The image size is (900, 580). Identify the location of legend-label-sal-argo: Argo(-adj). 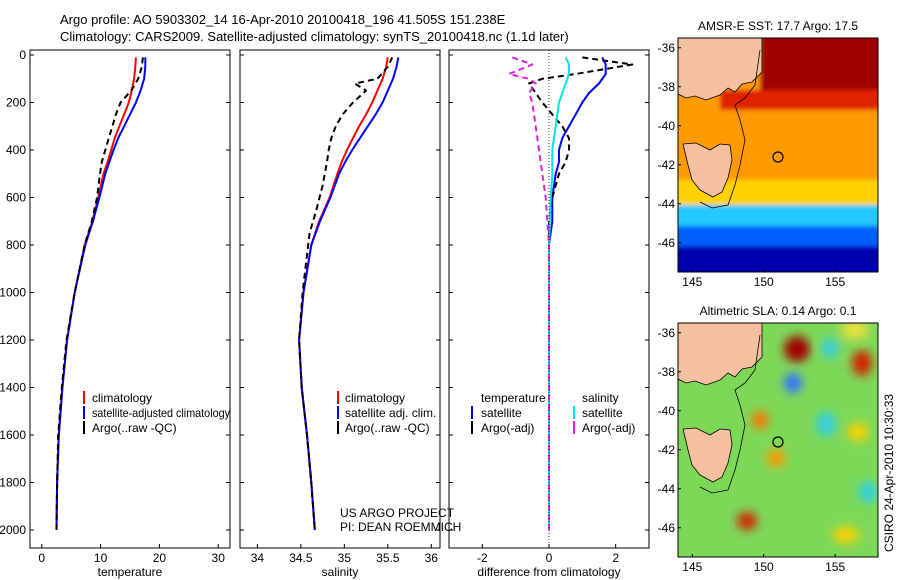
(608, 428).